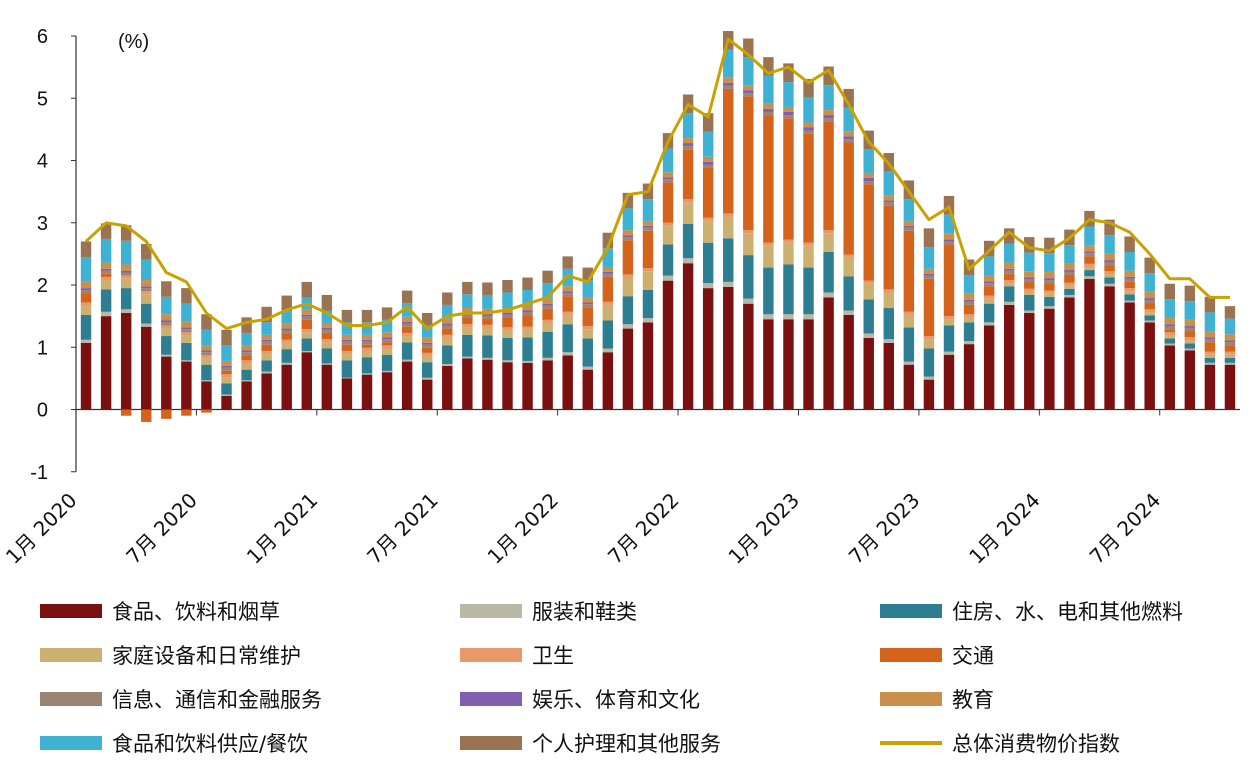  Describe the element at coordinates (1067, 612) in the screenshot. I see `legend-label: 住房、水、电和其他燃料` at that location.